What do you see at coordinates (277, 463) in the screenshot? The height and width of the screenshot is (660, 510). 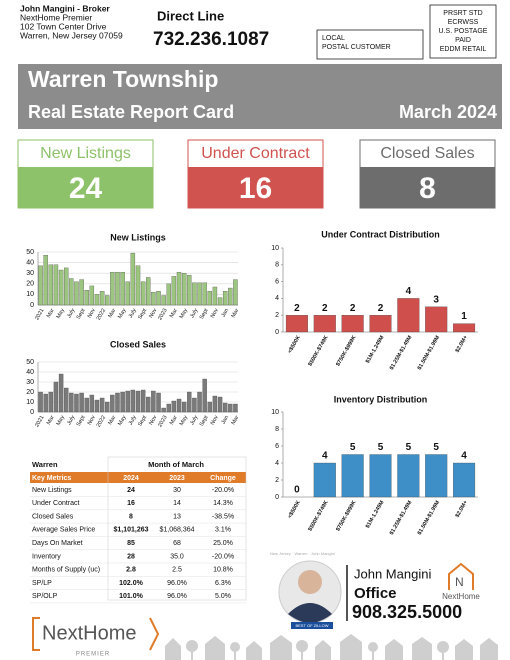 I see `y-tick-label: 4` at bounding box center [277, 463].